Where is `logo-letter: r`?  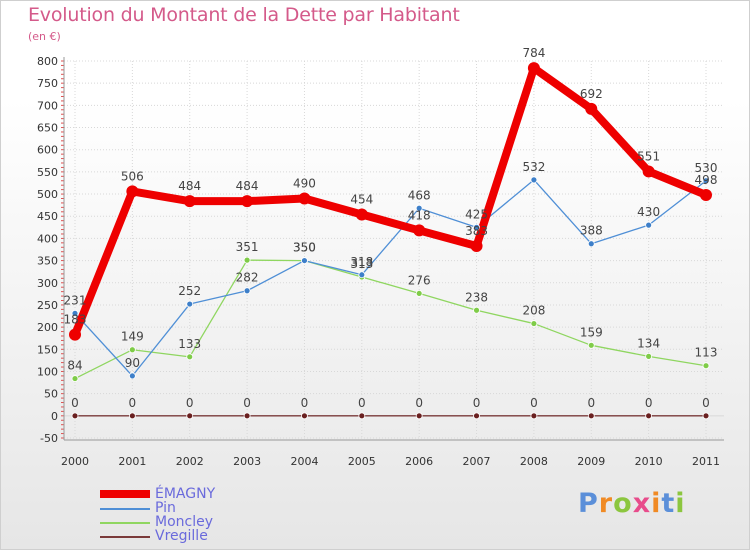 logo-letter: r is located at coordinates (606, 503).